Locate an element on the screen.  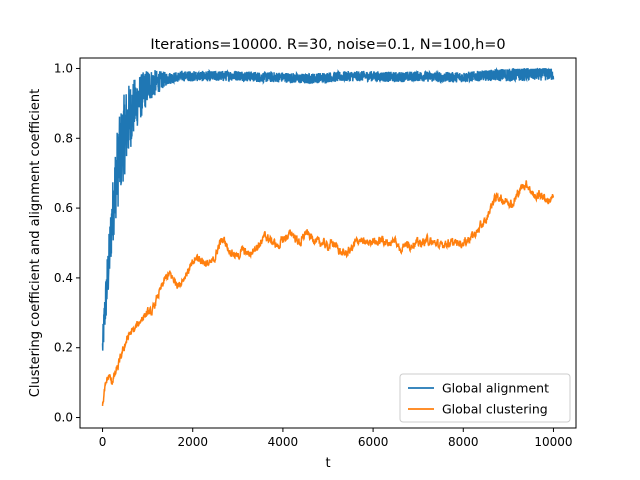
y-axis: 0.0 0.2 0.4 0.6 0.8 1.0 is located at coordinates (67, 243).